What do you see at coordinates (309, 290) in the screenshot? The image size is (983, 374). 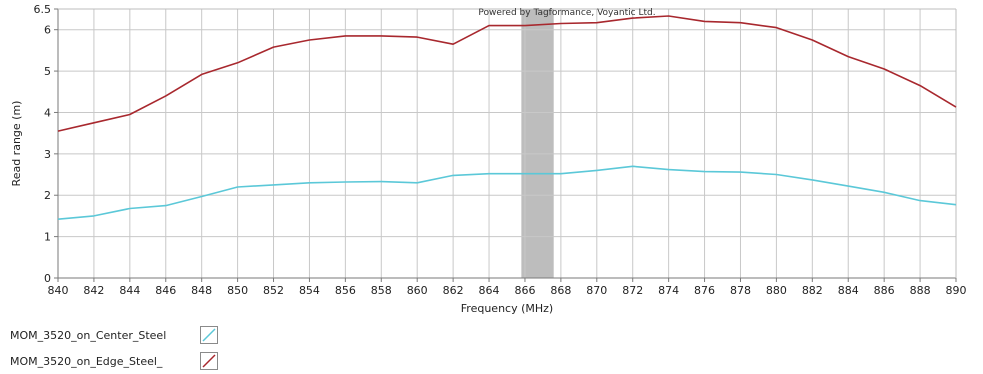 I see `x-tick-label: 854` at bounding box center [309, 290].